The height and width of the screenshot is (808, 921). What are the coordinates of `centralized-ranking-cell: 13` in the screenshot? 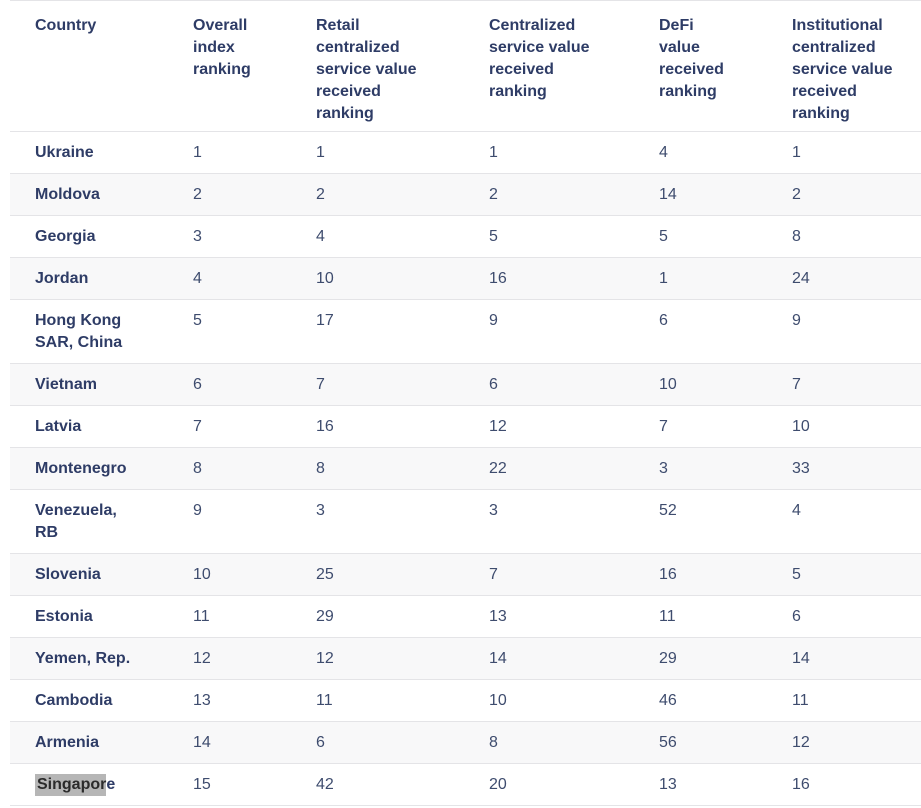 It's located at (571, 616).